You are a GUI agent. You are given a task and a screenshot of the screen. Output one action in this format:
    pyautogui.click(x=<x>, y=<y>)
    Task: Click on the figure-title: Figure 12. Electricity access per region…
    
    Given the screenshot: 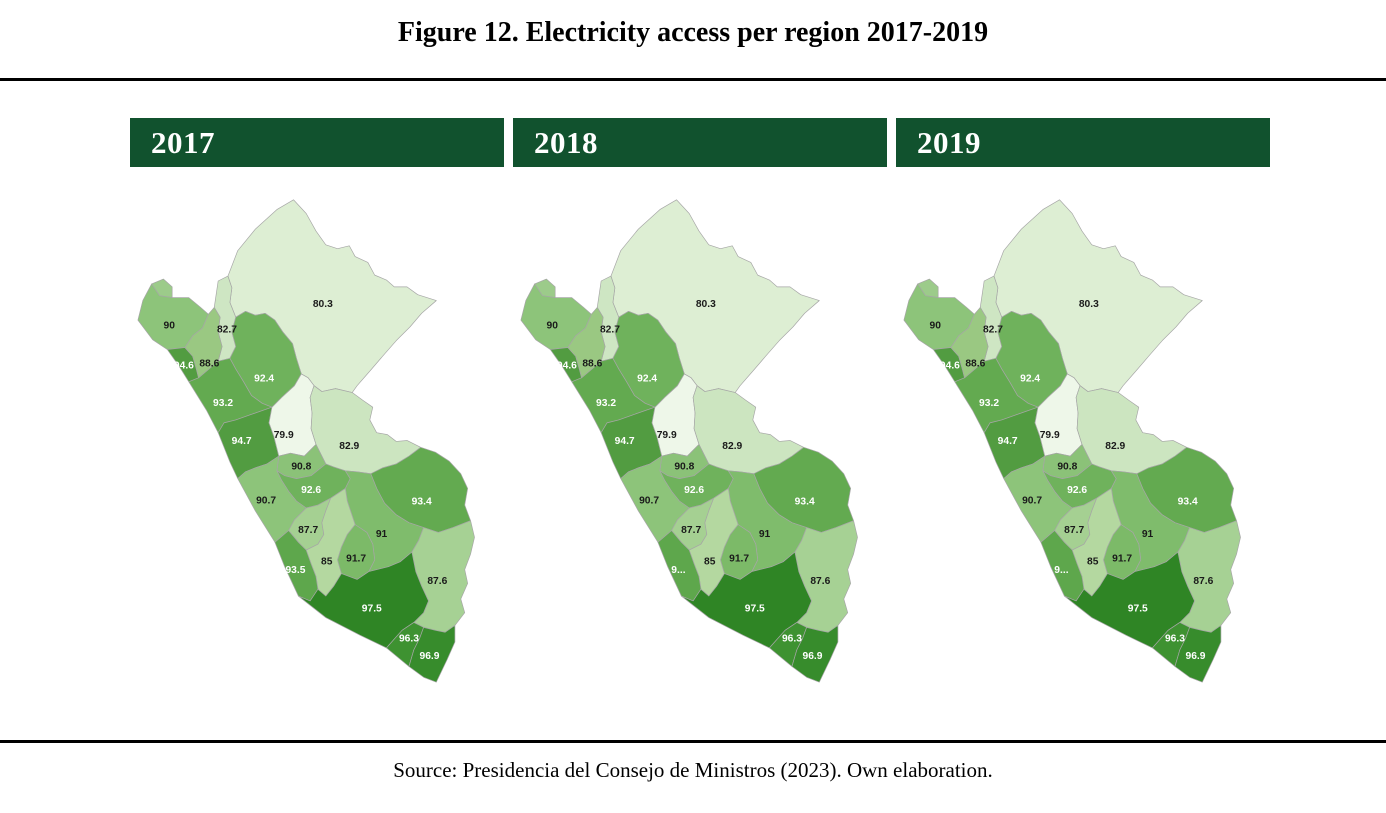 What is the action you would take?
    pyautogui.click(x=693, y=32)
    